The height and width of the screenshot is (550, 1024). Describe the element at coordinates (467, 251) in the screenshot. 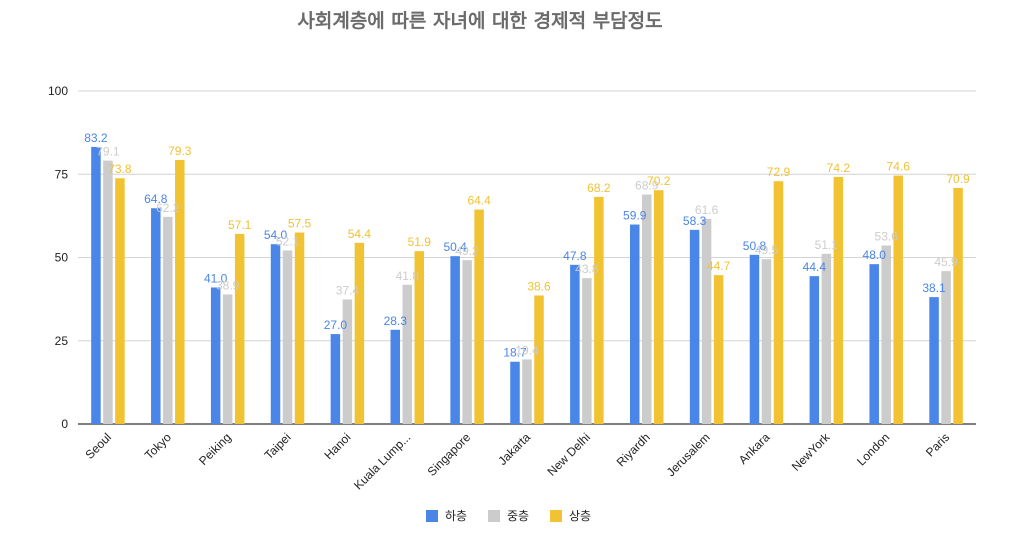

I see `data-label: 49.2` at that location.